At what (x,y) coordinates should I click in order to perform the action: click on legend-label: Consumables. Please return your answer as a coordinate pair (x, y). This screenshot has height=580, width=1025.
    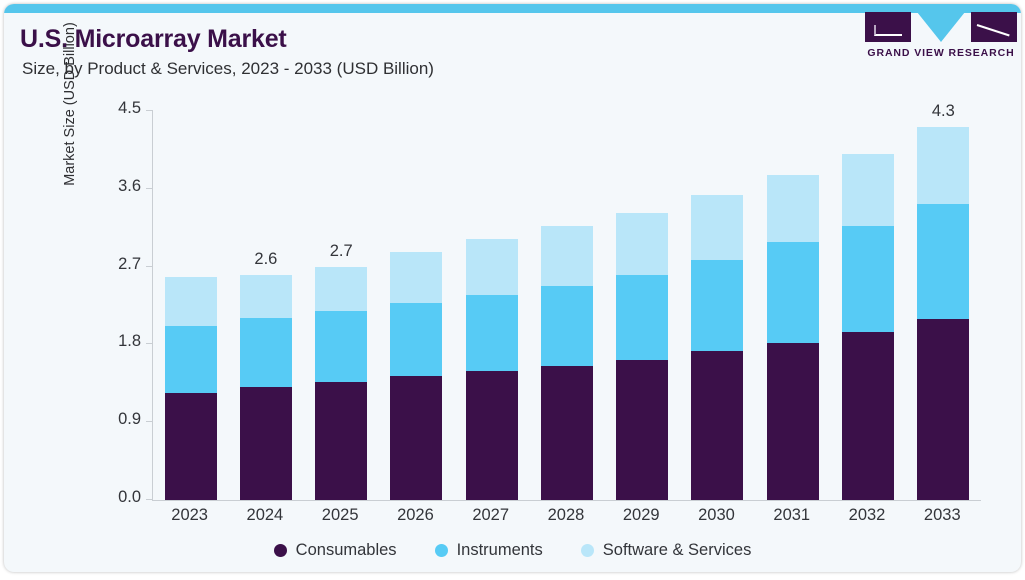
    Looking at the image, I should click on (346, 550).